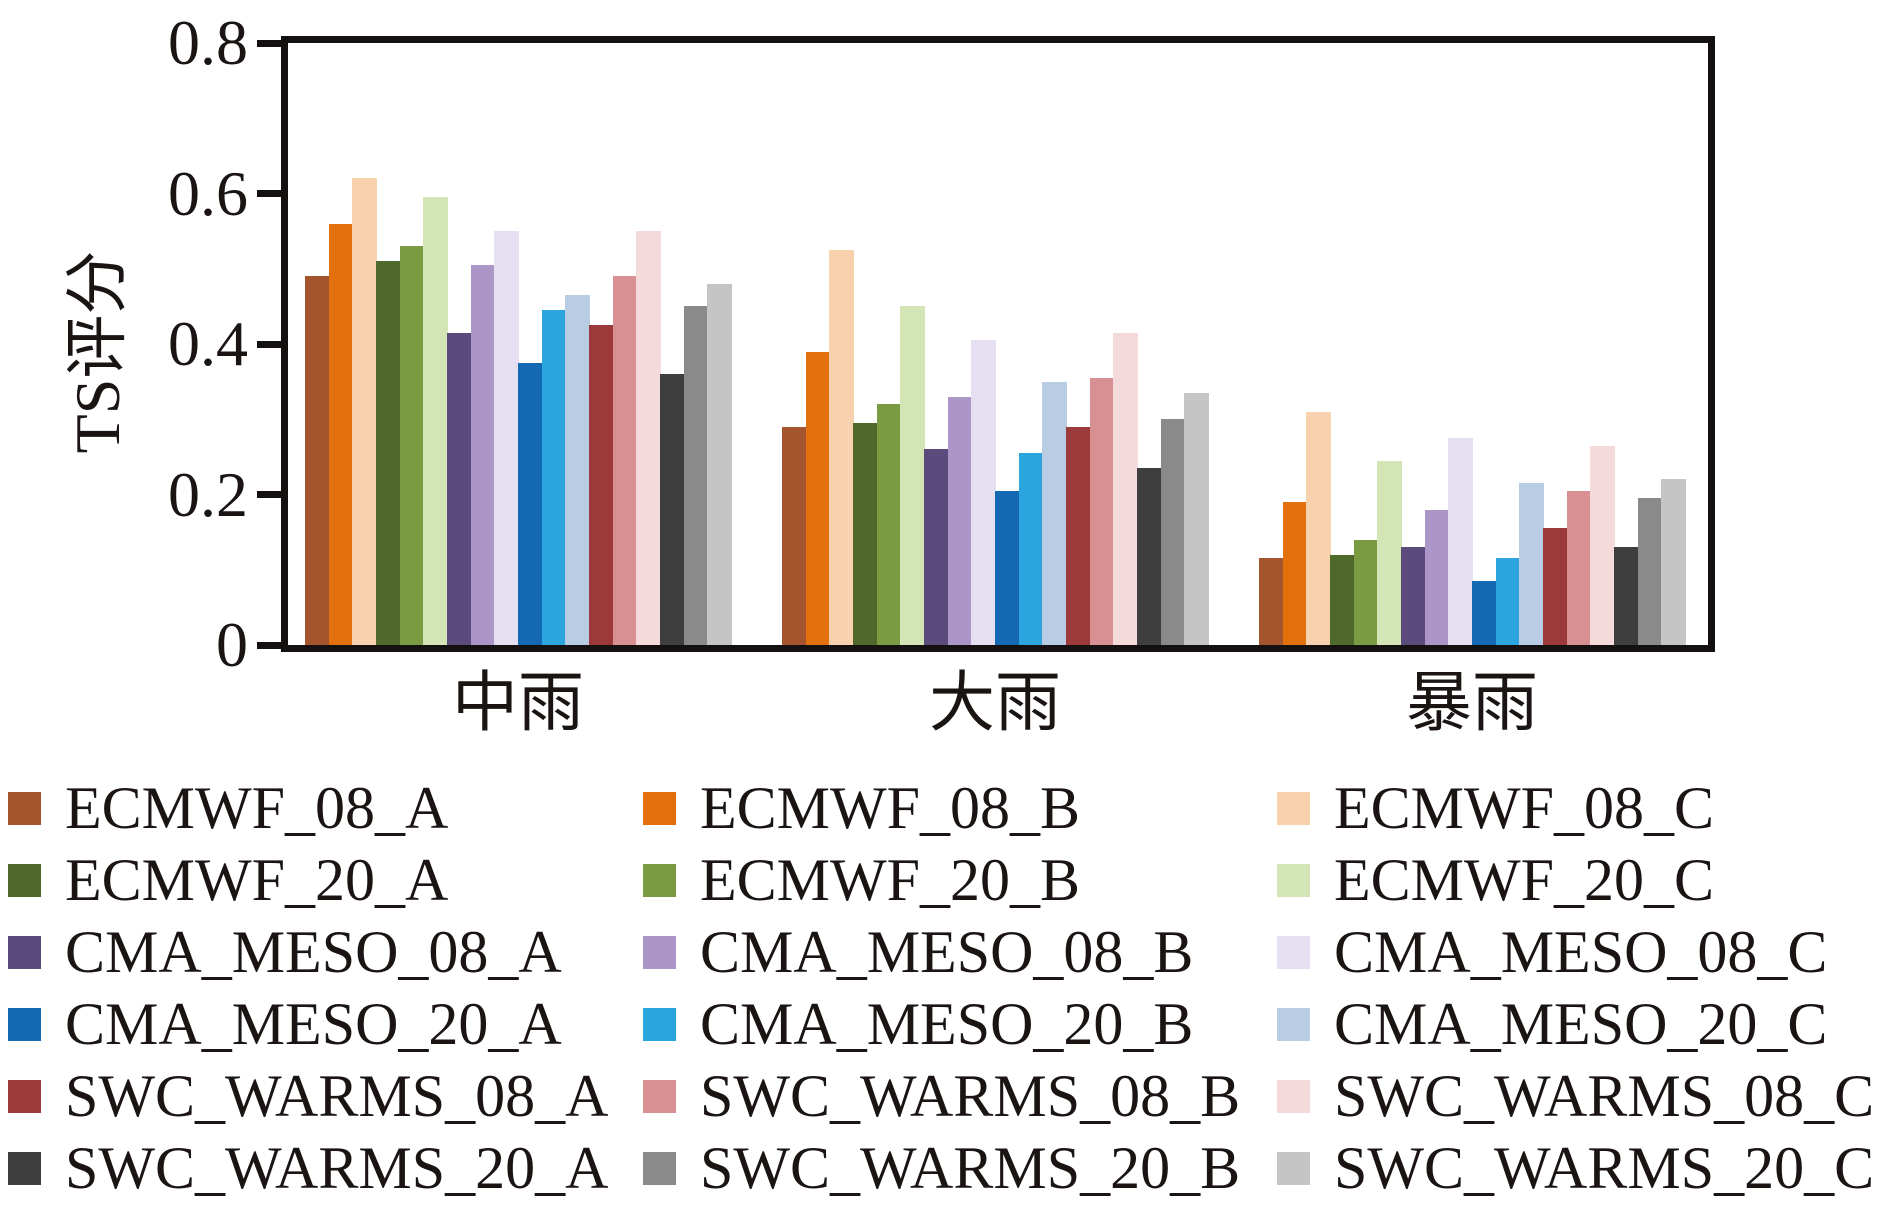  What do you see at coordinates (995, 703) in the screenshot?
I see `x-category-label: 大雨` at bounding box center [995, 703].